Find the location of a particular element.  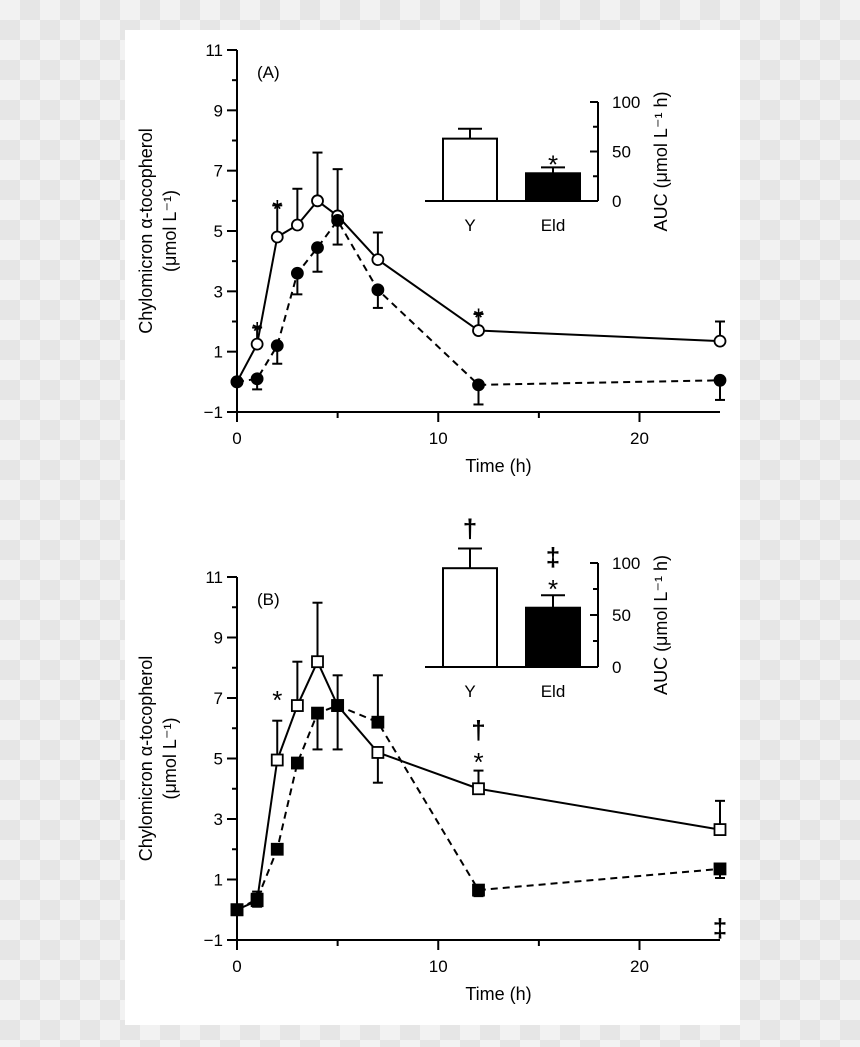

panel-a-x-tick-label: 20 is located at coordinates (639, 438).